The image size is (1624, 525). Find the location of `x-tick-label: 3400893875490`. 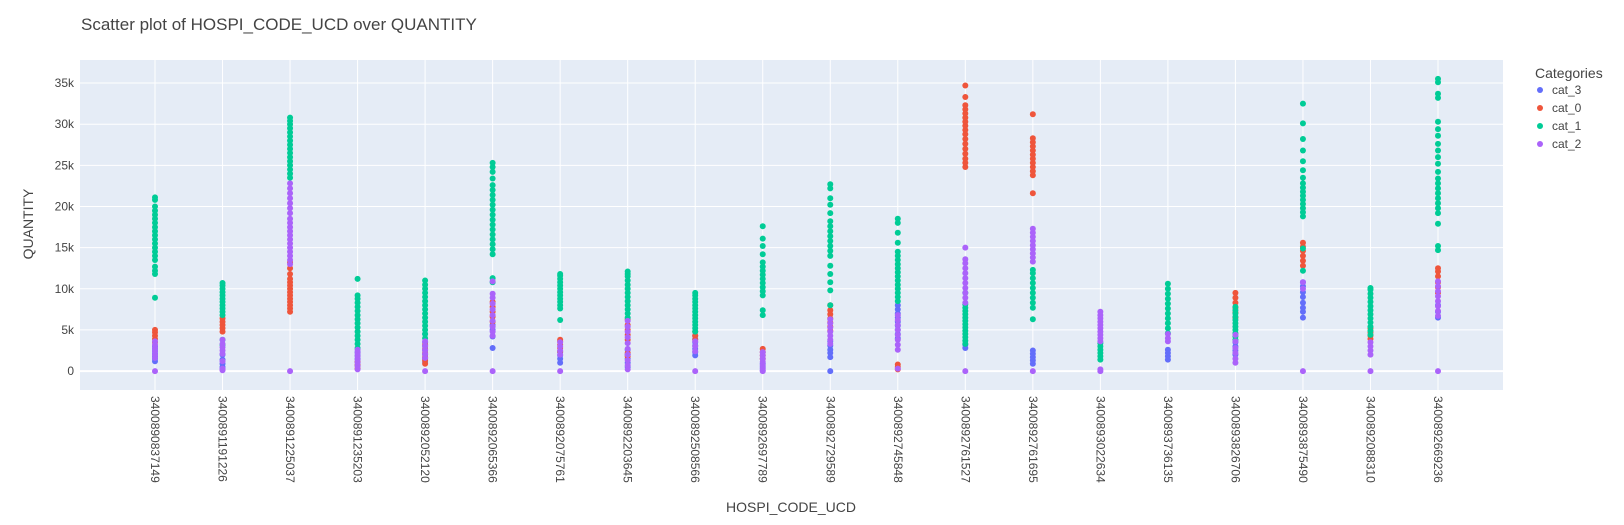

x-tick-label: 3400893875490 is located at coordinates (1303, 439).